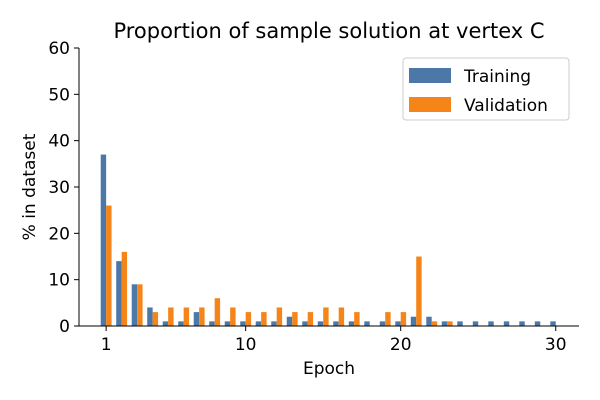  Describe the element at coordinates (59, 281) in the screenshot. I see `y-tick-label-10: 10` at that location.